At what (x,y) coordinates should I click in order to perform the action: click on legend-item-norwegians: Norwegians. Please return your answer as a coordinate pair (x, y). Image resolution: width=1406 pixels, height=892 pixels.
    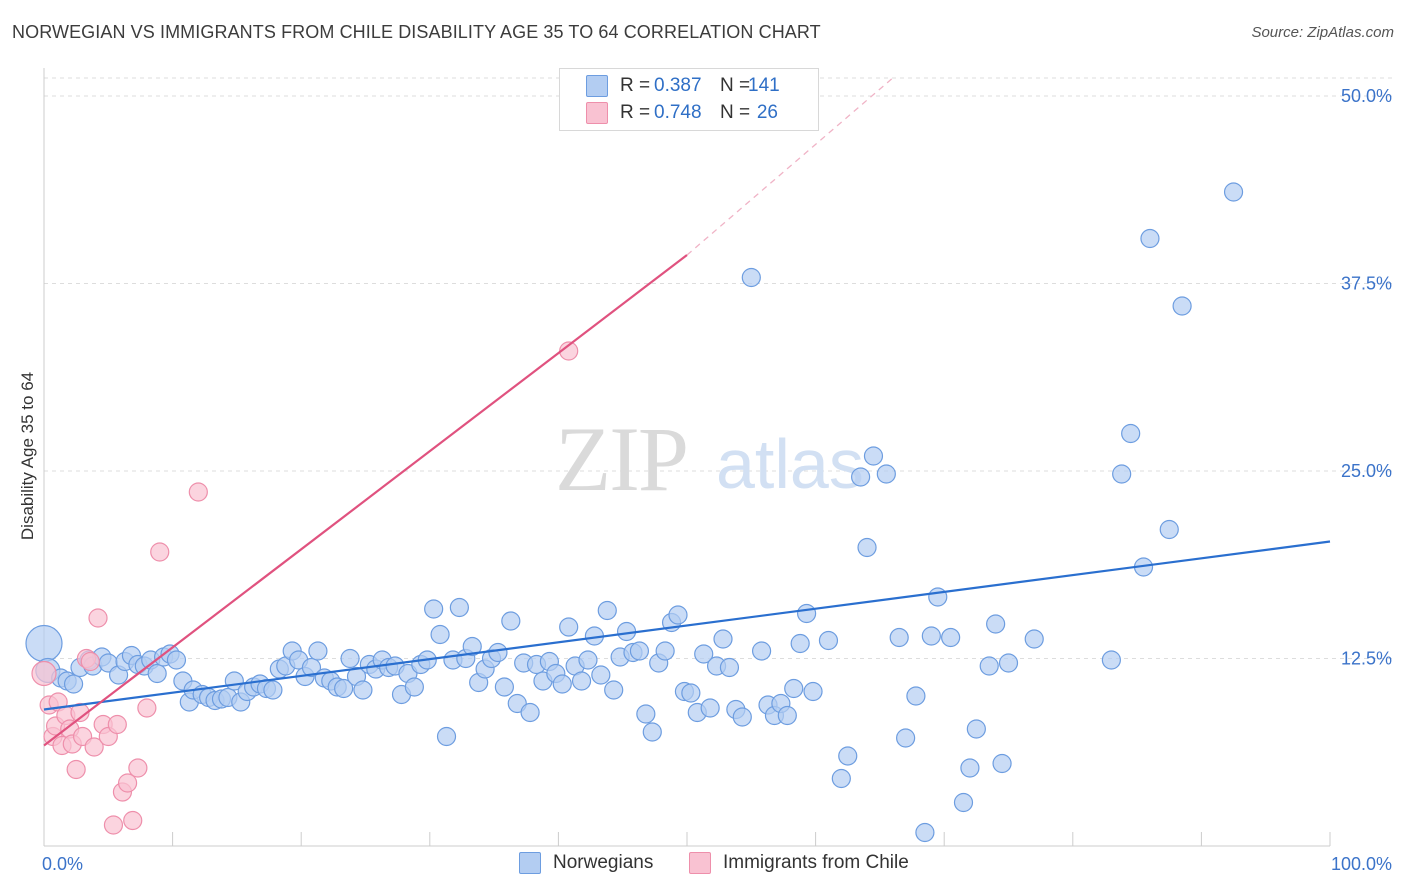
    Looking at the image, I should click on (586, 863).